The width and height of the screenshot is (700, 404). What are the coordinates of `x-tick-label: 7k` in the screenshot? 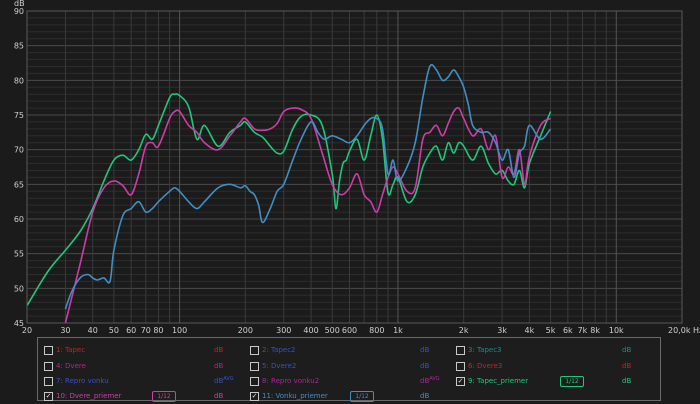 It's located at (583, 330).